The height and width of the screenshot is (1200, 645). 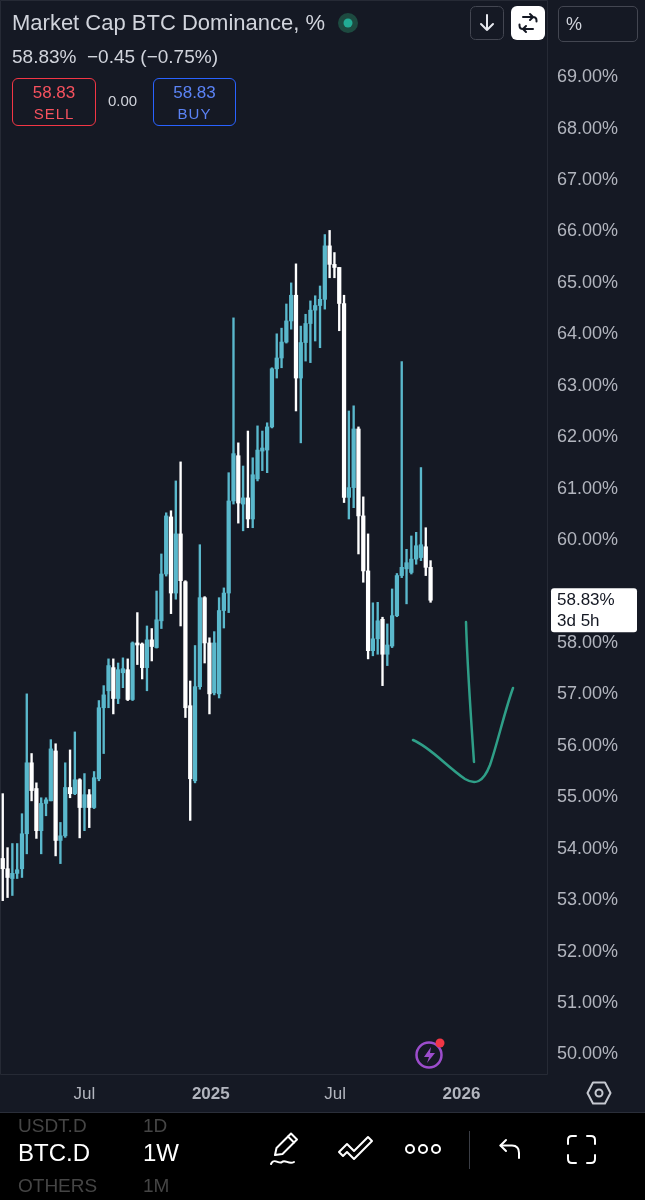 What do you see at coordinates (588, 333) in the screenshot?
I see `y-tick-label: 64.00%` at bounding box center [588, 333].